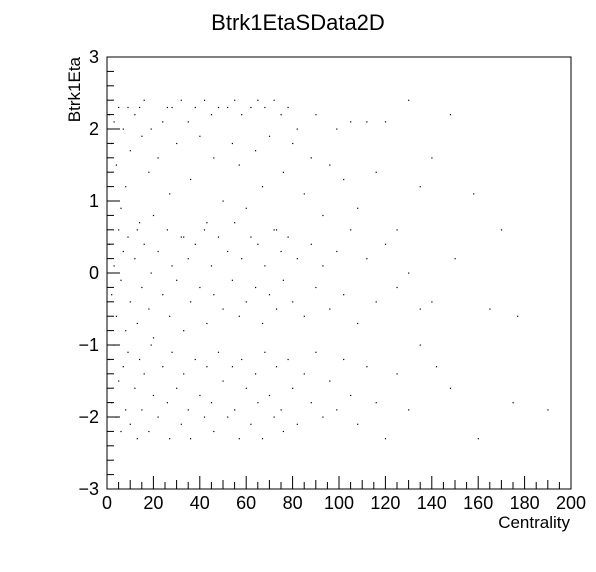 This screenshot has height=572, width=596. What do you see at coordinates (94, 273) in the screenshot?
I see `y-tick-label: 0` at bounding box center [94, 273].